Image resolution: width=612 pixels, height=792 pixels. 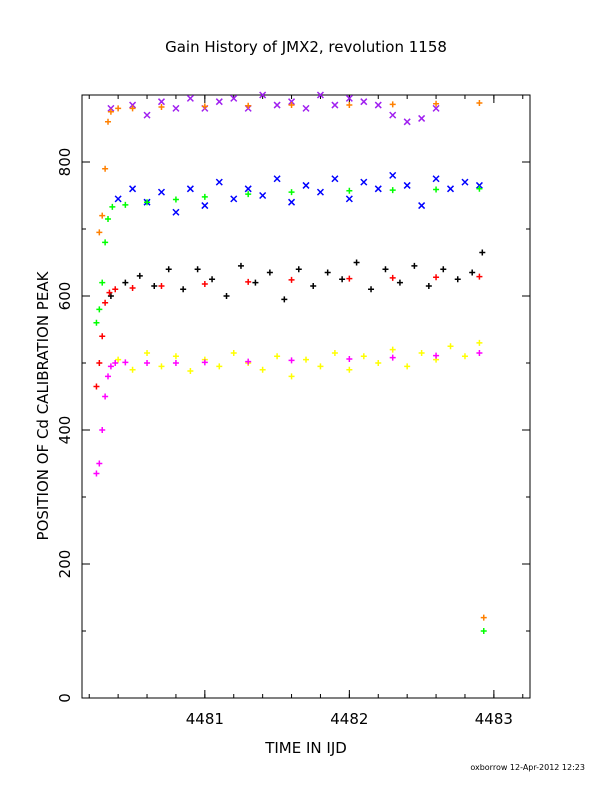 I want to click on y-tick-label: 600, so click(x=65, y=296).